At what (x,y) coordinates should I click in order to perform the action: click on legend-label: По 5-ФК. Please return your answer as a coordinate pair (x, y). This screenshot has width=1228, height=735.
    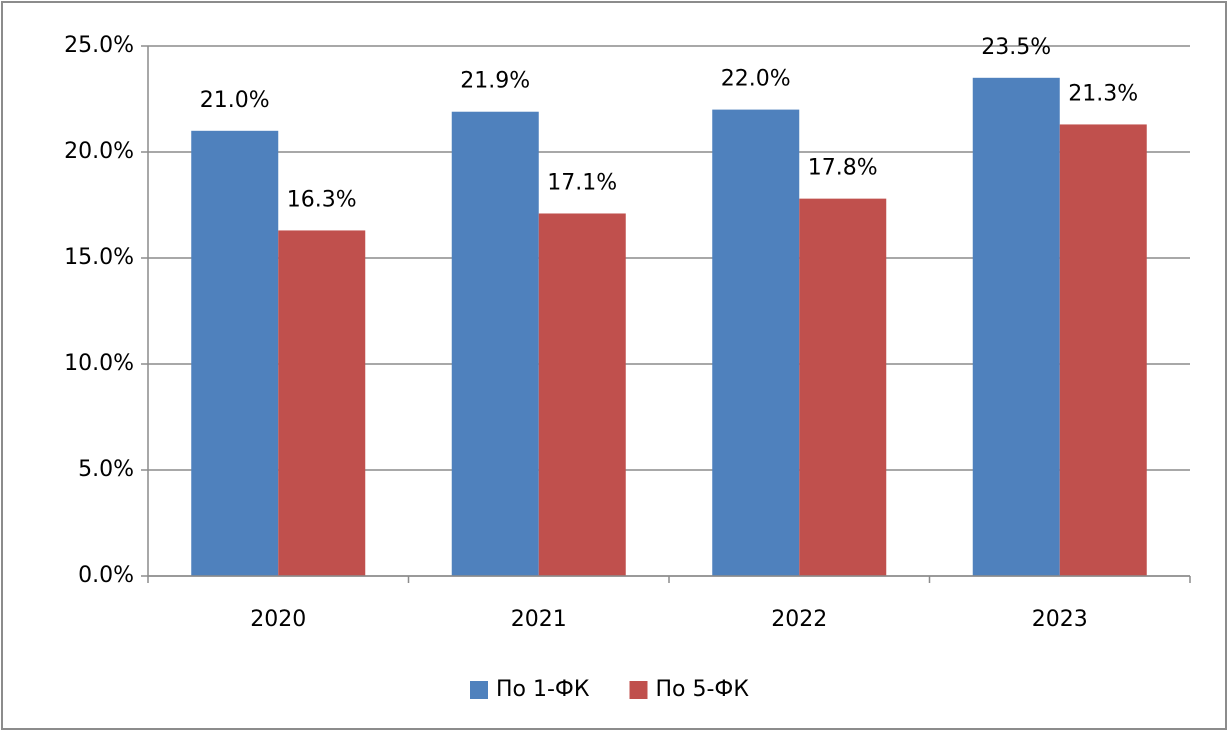
    Looking at the image, I should click on (703, 689).